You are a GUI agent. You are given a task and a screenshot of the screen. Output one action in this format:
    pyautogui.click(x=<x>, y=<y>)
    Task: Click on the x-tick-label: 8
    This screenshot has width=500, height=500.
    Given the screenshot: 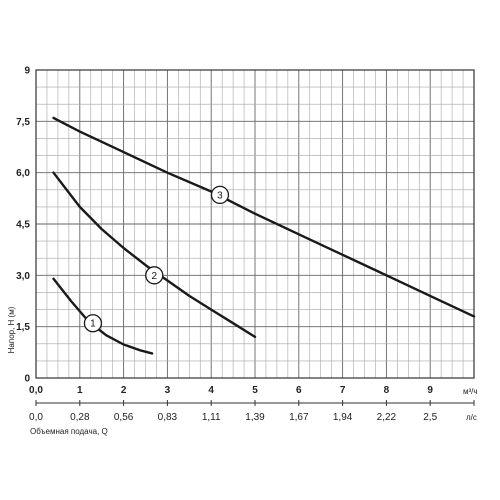 What is the action you would take?
    pyautogui.click(x=387, y=390)
    